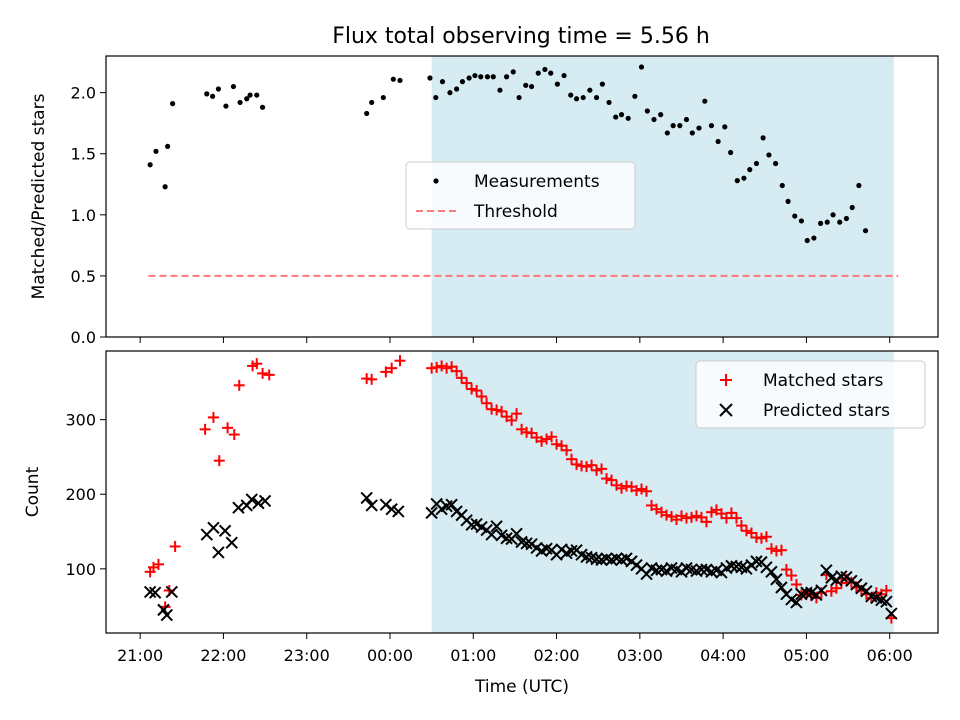 This screenshot has height=720, width=960. Describe the element at coordinates (810, 394) in the screenshot. I see `bottom-legend: Matched stars Predicted stars` at that location.